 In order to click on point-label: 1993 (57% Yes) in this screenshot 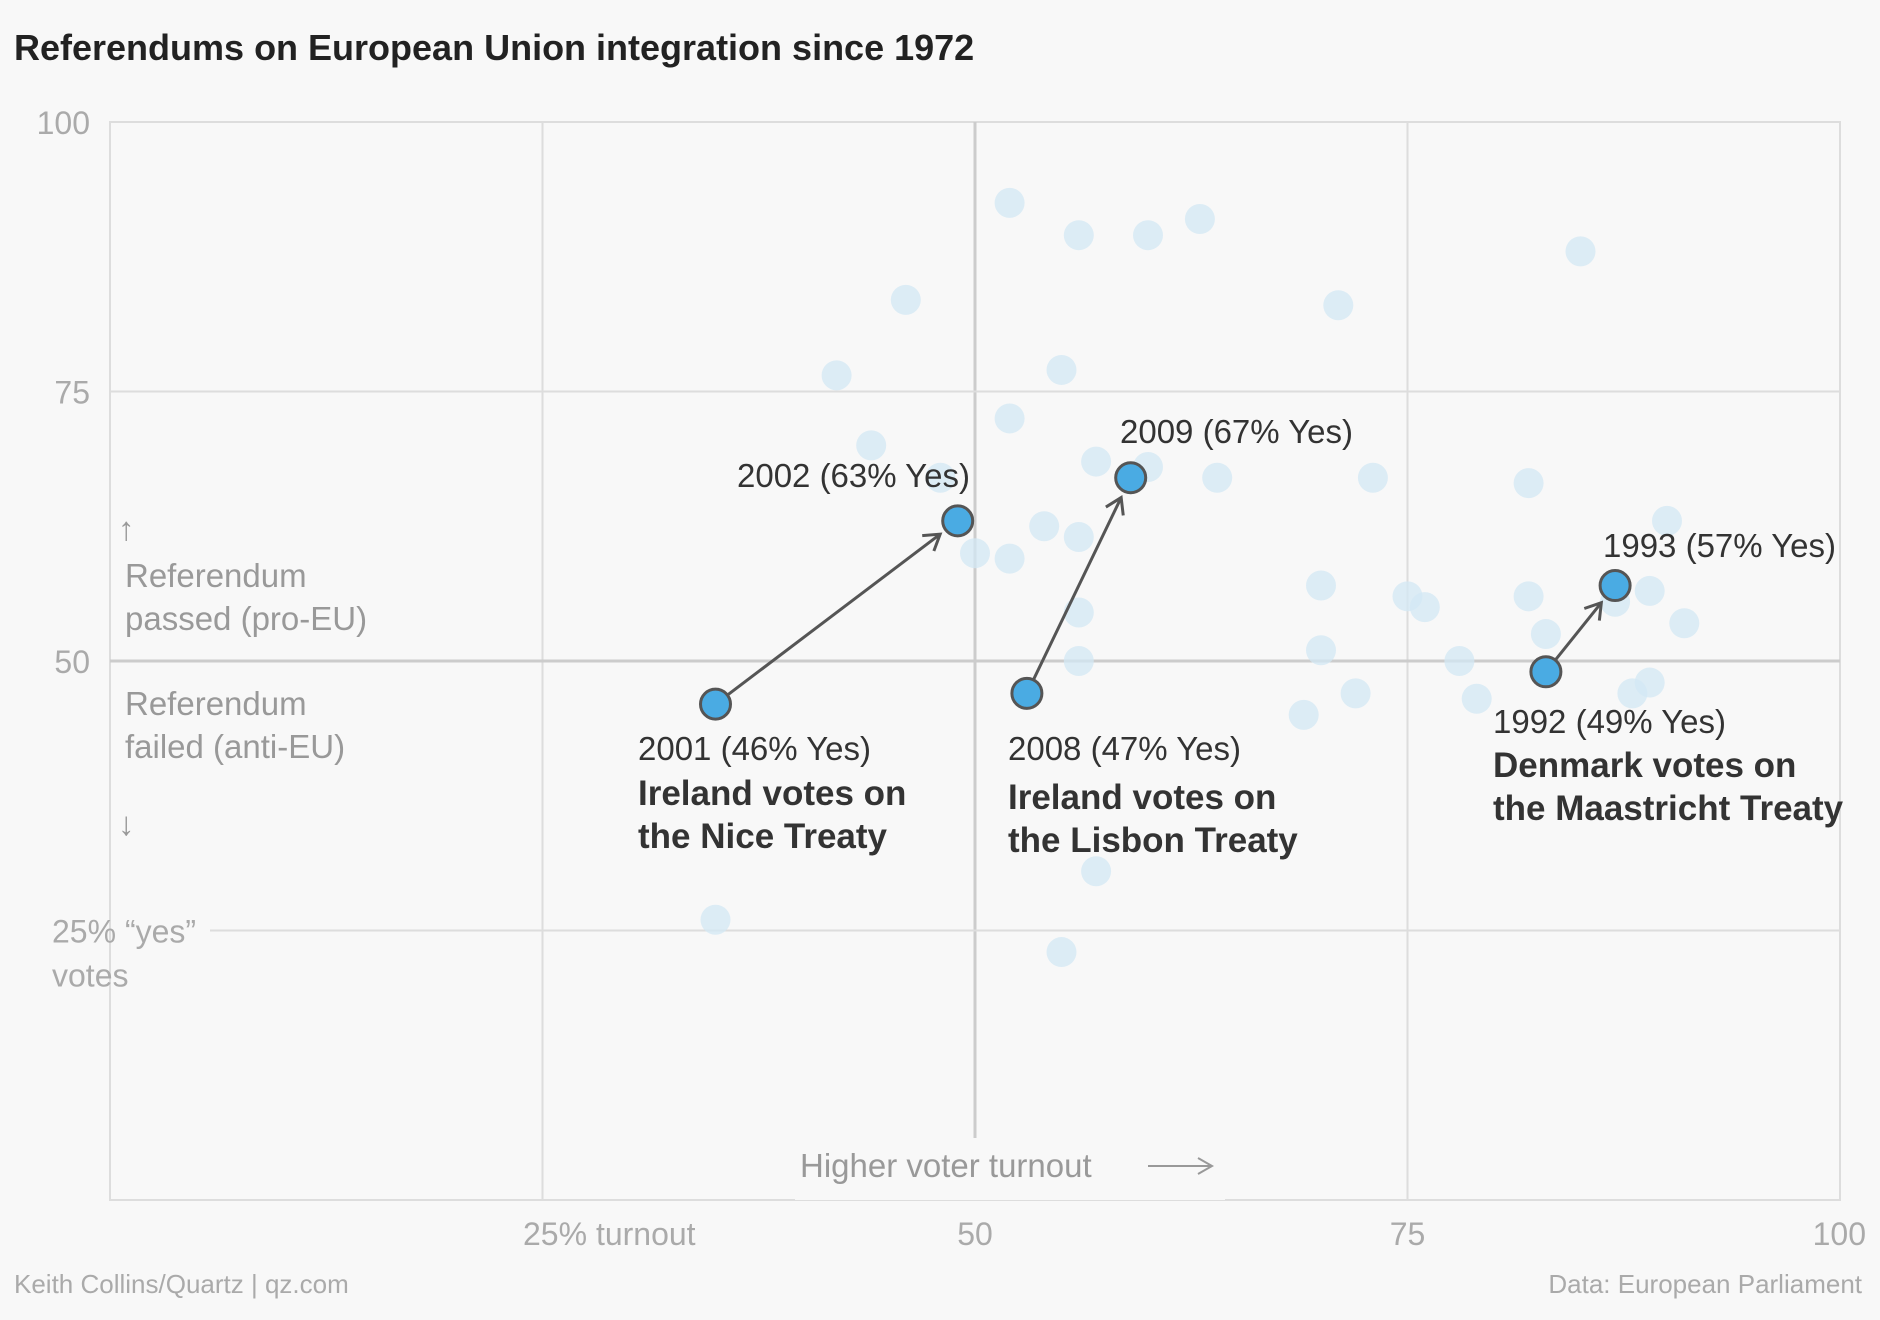, I will do `click(1719, 545)`.